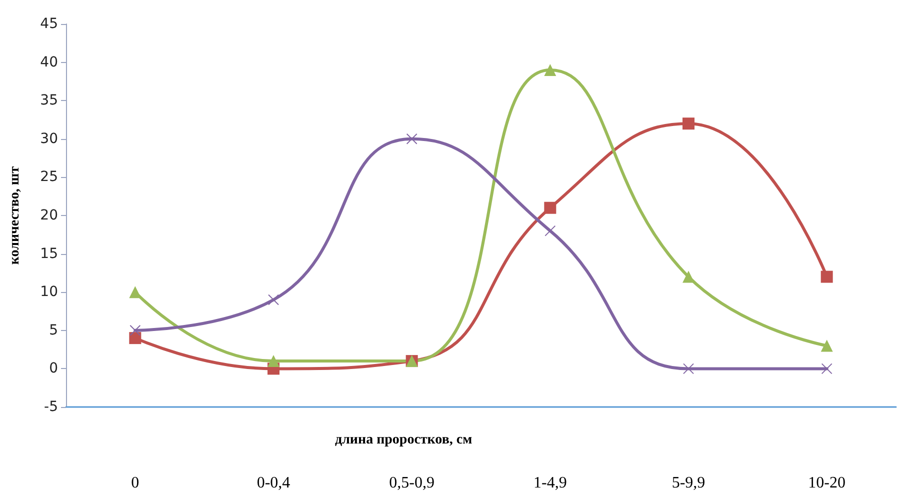 The image size is (916, 504). I want to click on x-tick-label: 0,5-0,9, so click(411, 483).